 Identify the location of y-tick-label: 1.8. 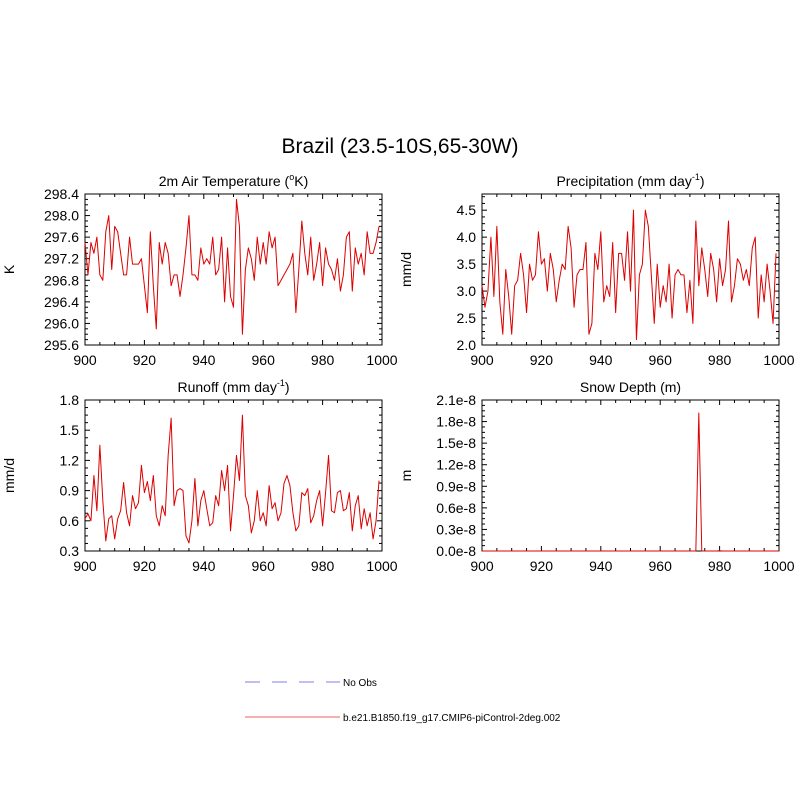
(70, 400).